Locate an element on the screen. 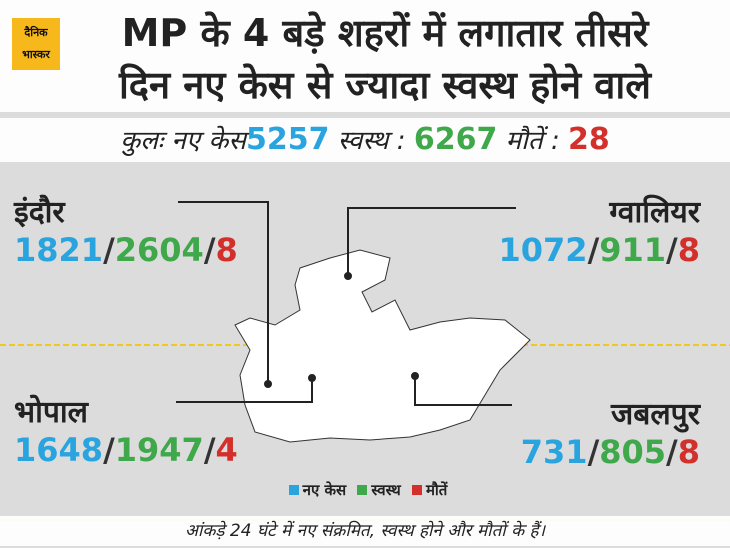  value: 6267 is located at coordinates (455, 139).